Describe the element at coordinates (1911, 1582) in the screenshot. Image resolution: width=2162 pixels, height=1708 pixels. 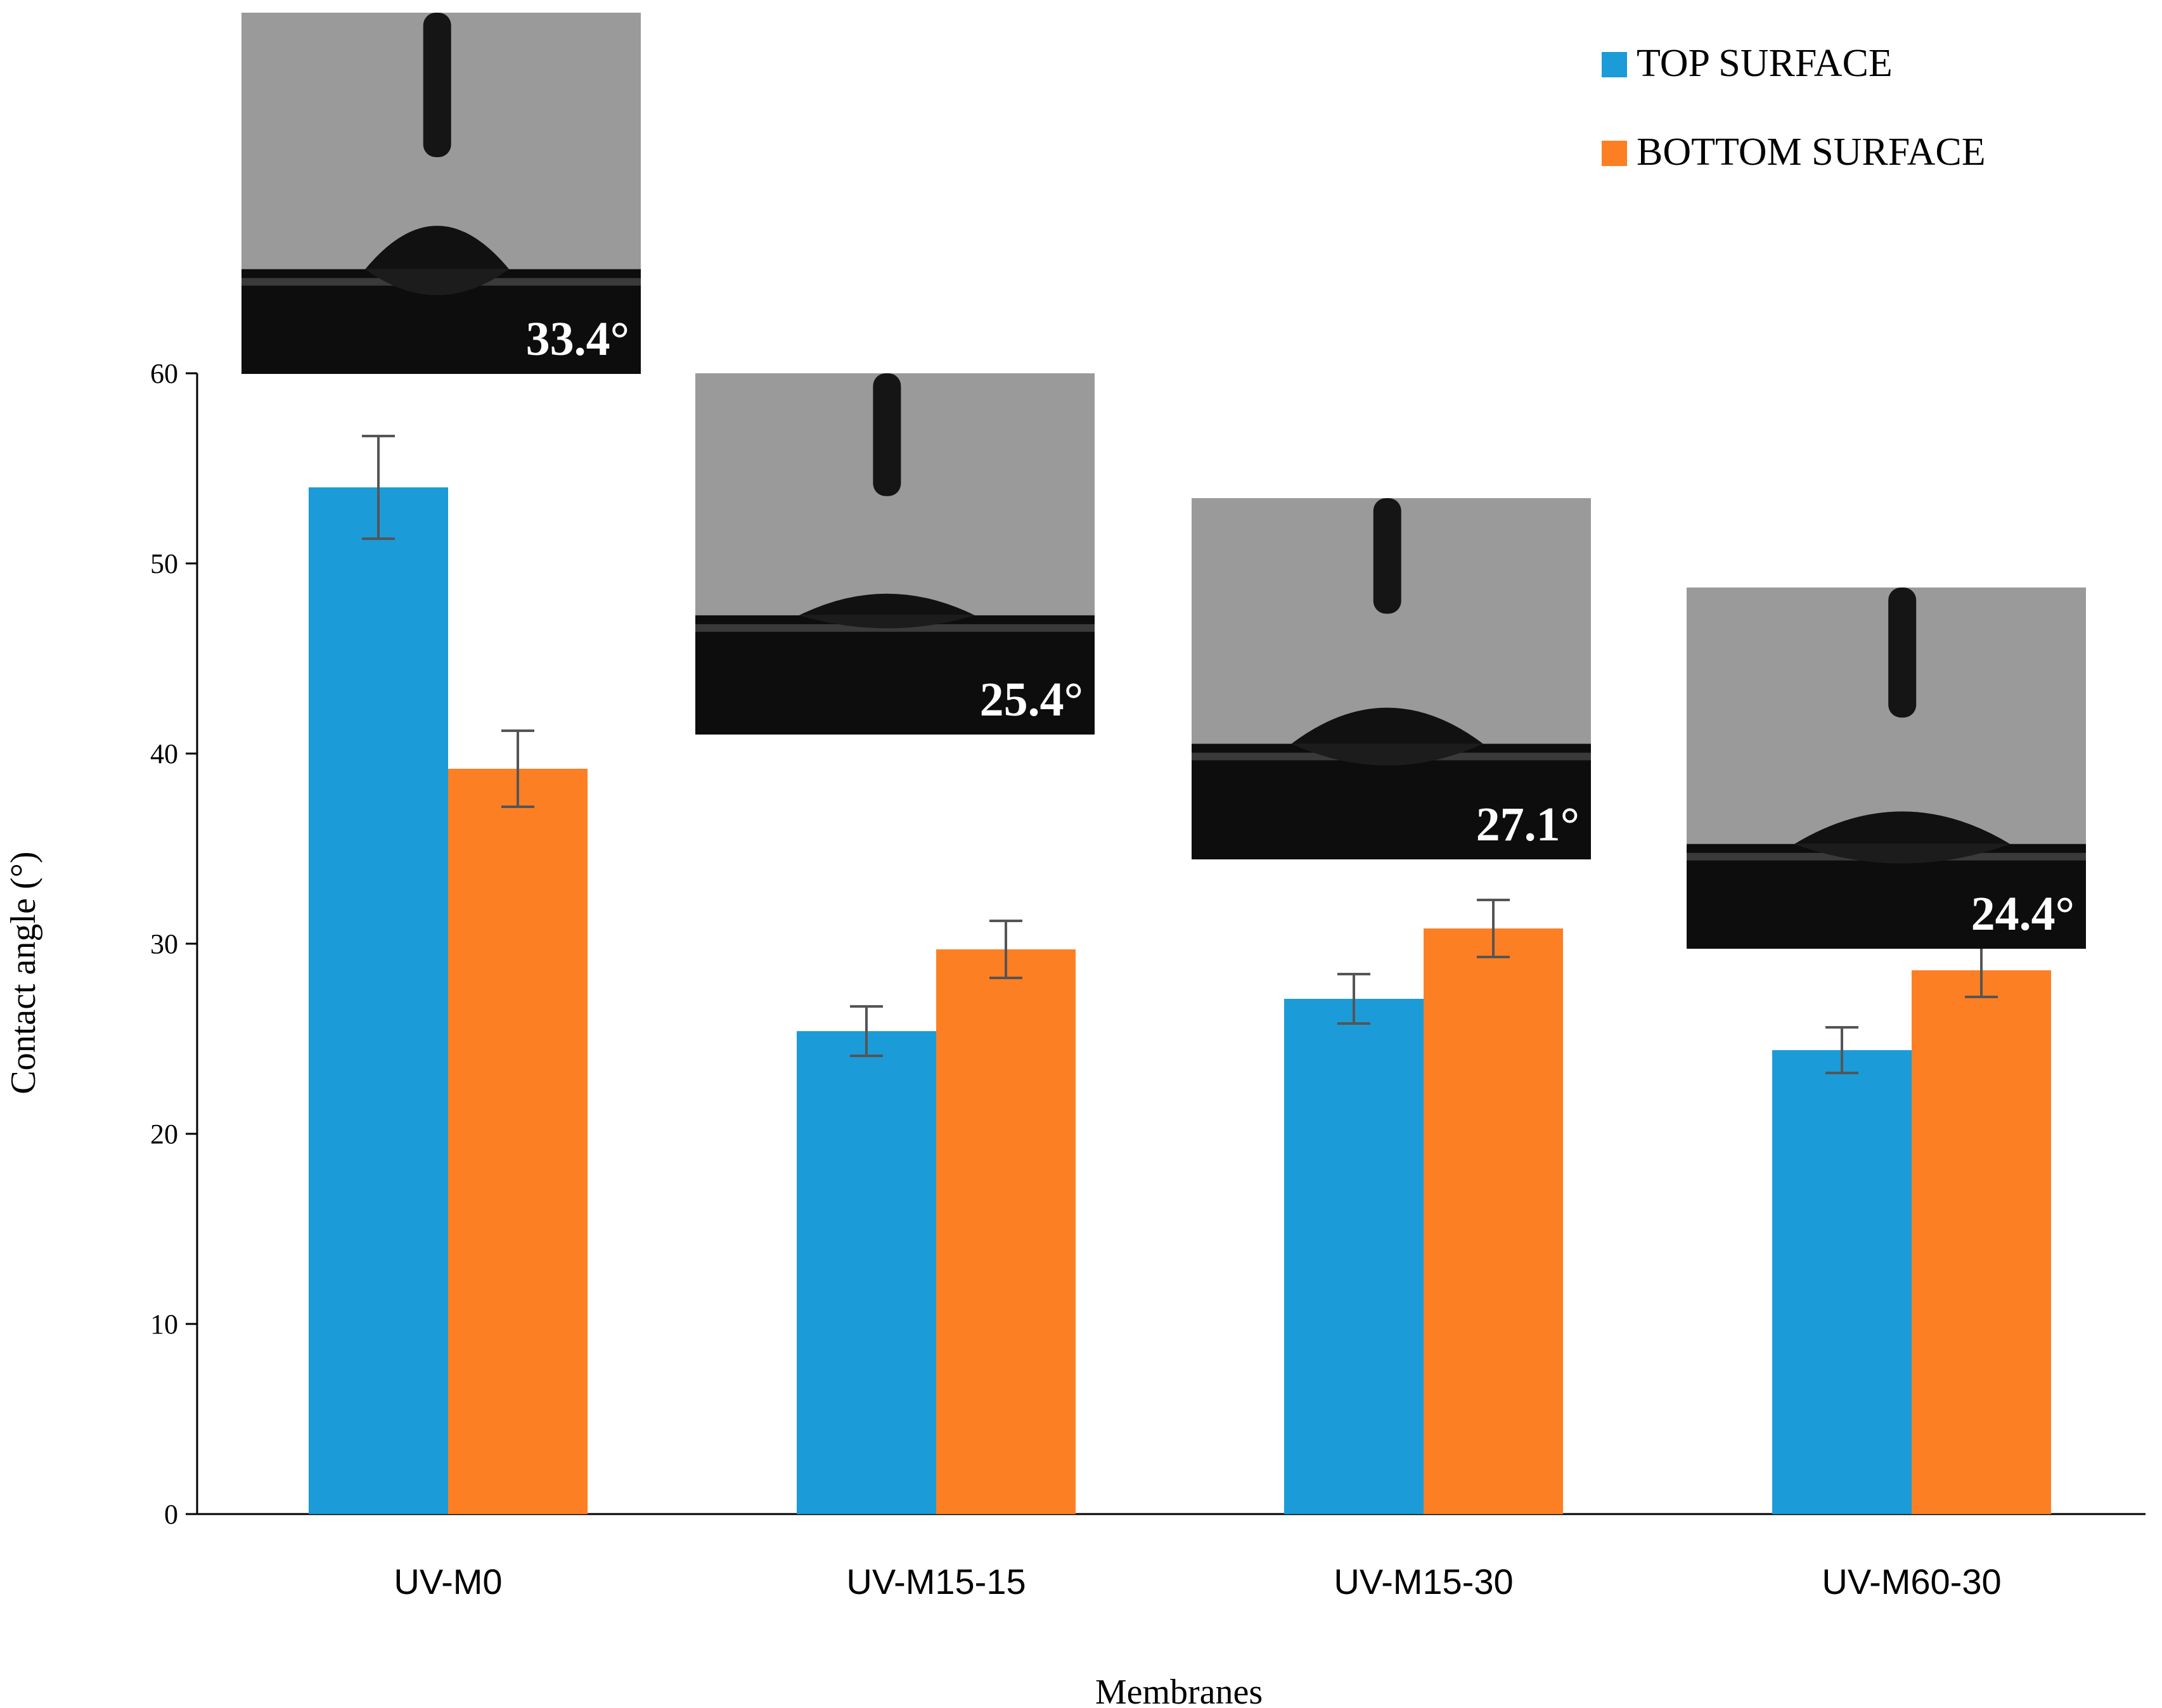
I see `x-category-label: UV-M60-30` at that location.